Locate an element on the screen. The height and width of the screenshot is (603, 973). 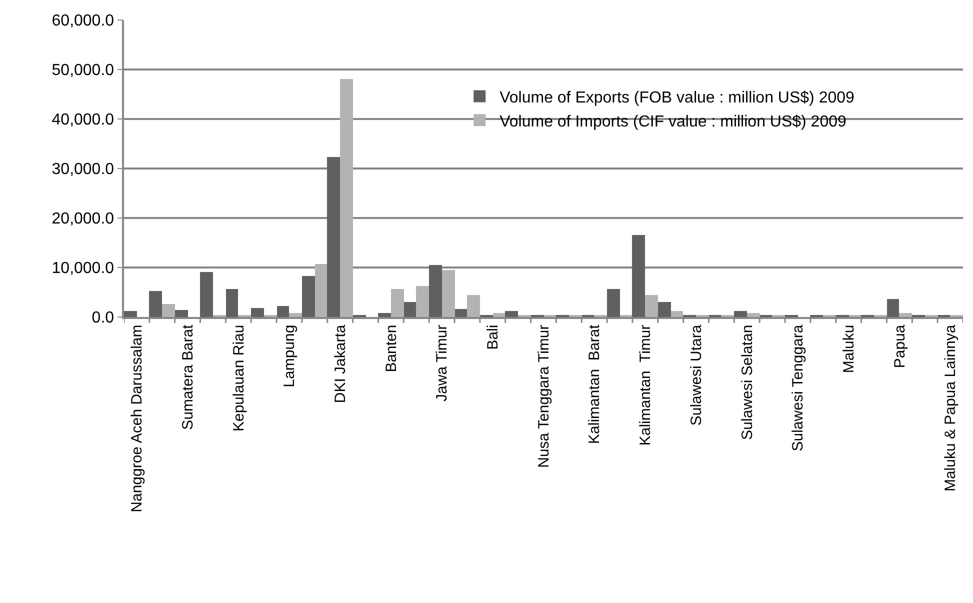
y-tick-label: 40,000.0 is located at coordinates (83, 120).